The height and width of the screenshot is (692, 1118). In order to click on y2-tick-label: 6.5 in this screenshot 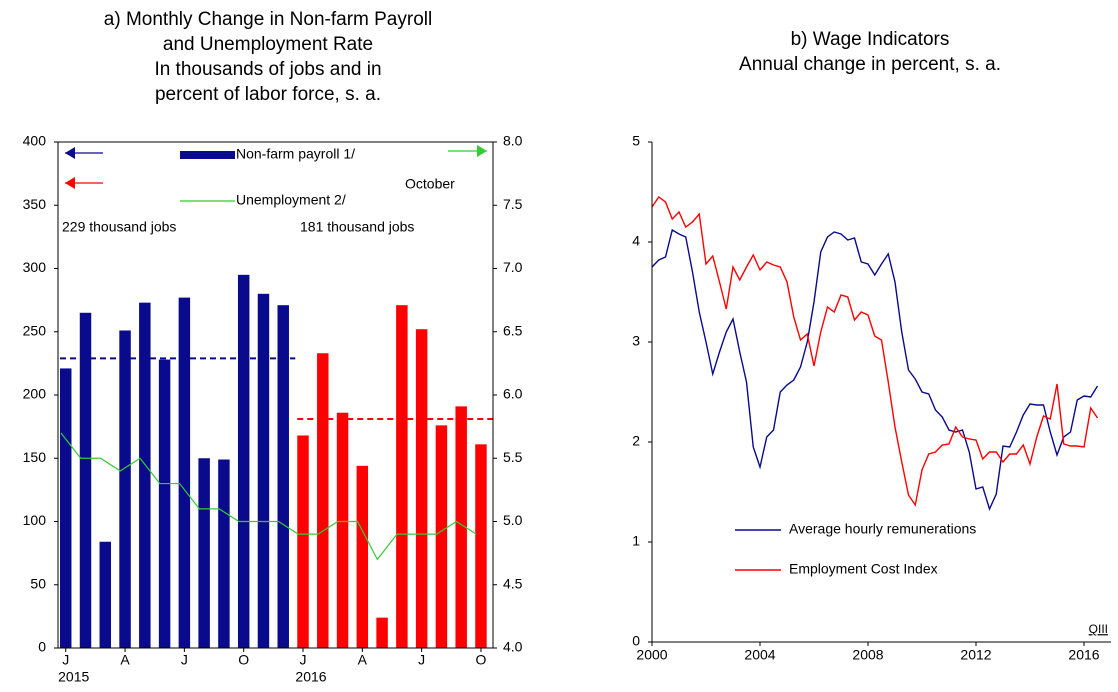, I will do `click(513, 330)`.